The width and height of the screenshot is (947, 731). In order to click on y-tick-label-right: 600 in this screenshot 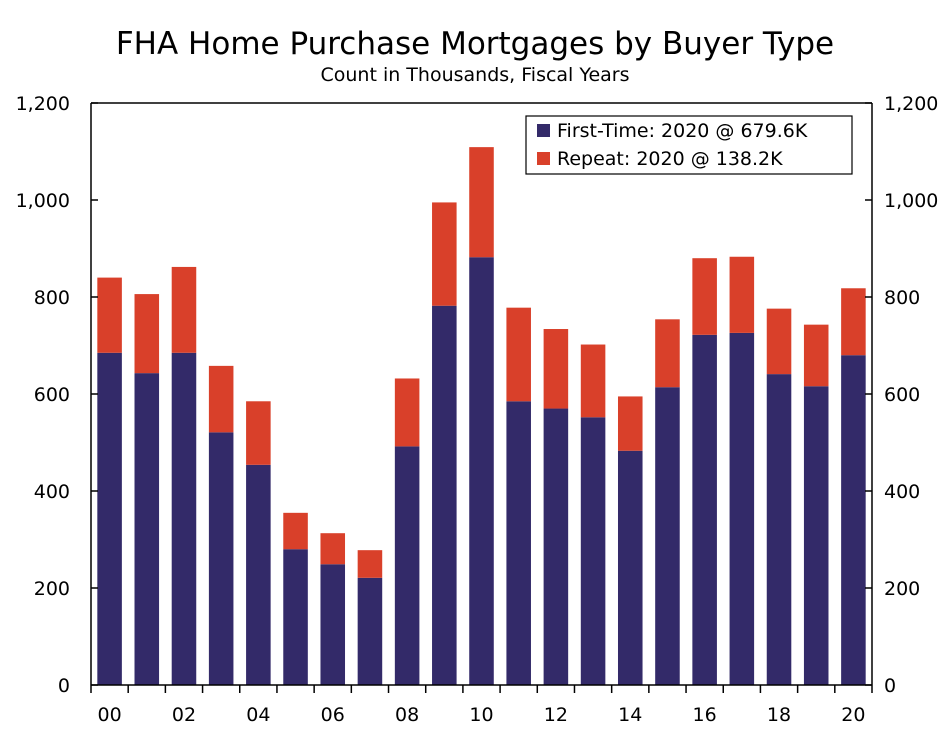, I will do `click(902, 395)`.